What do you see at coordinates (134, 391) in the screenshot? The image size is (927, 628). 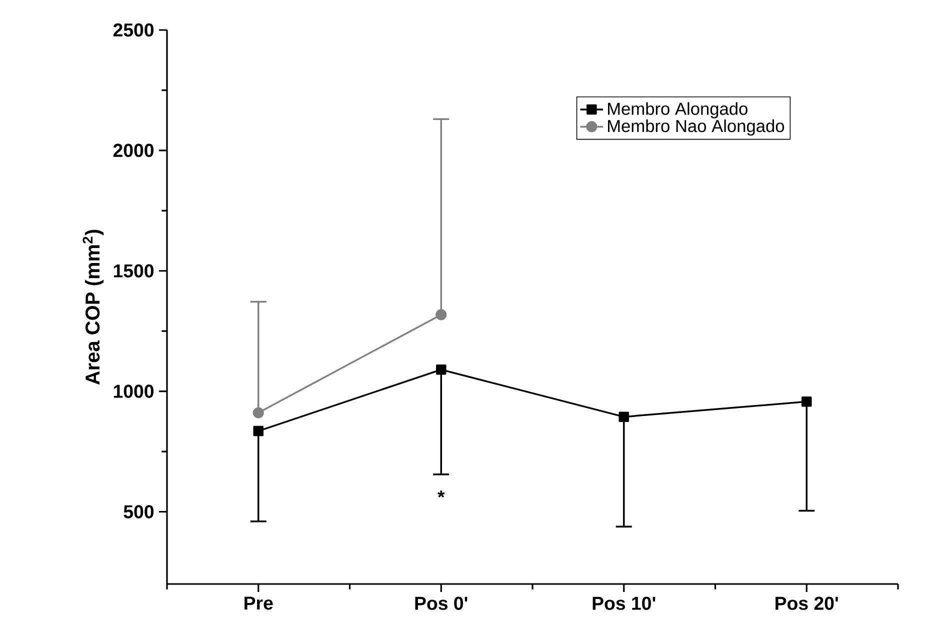 I see `y-tick-label: 1000` at bounding box center [134, 391].